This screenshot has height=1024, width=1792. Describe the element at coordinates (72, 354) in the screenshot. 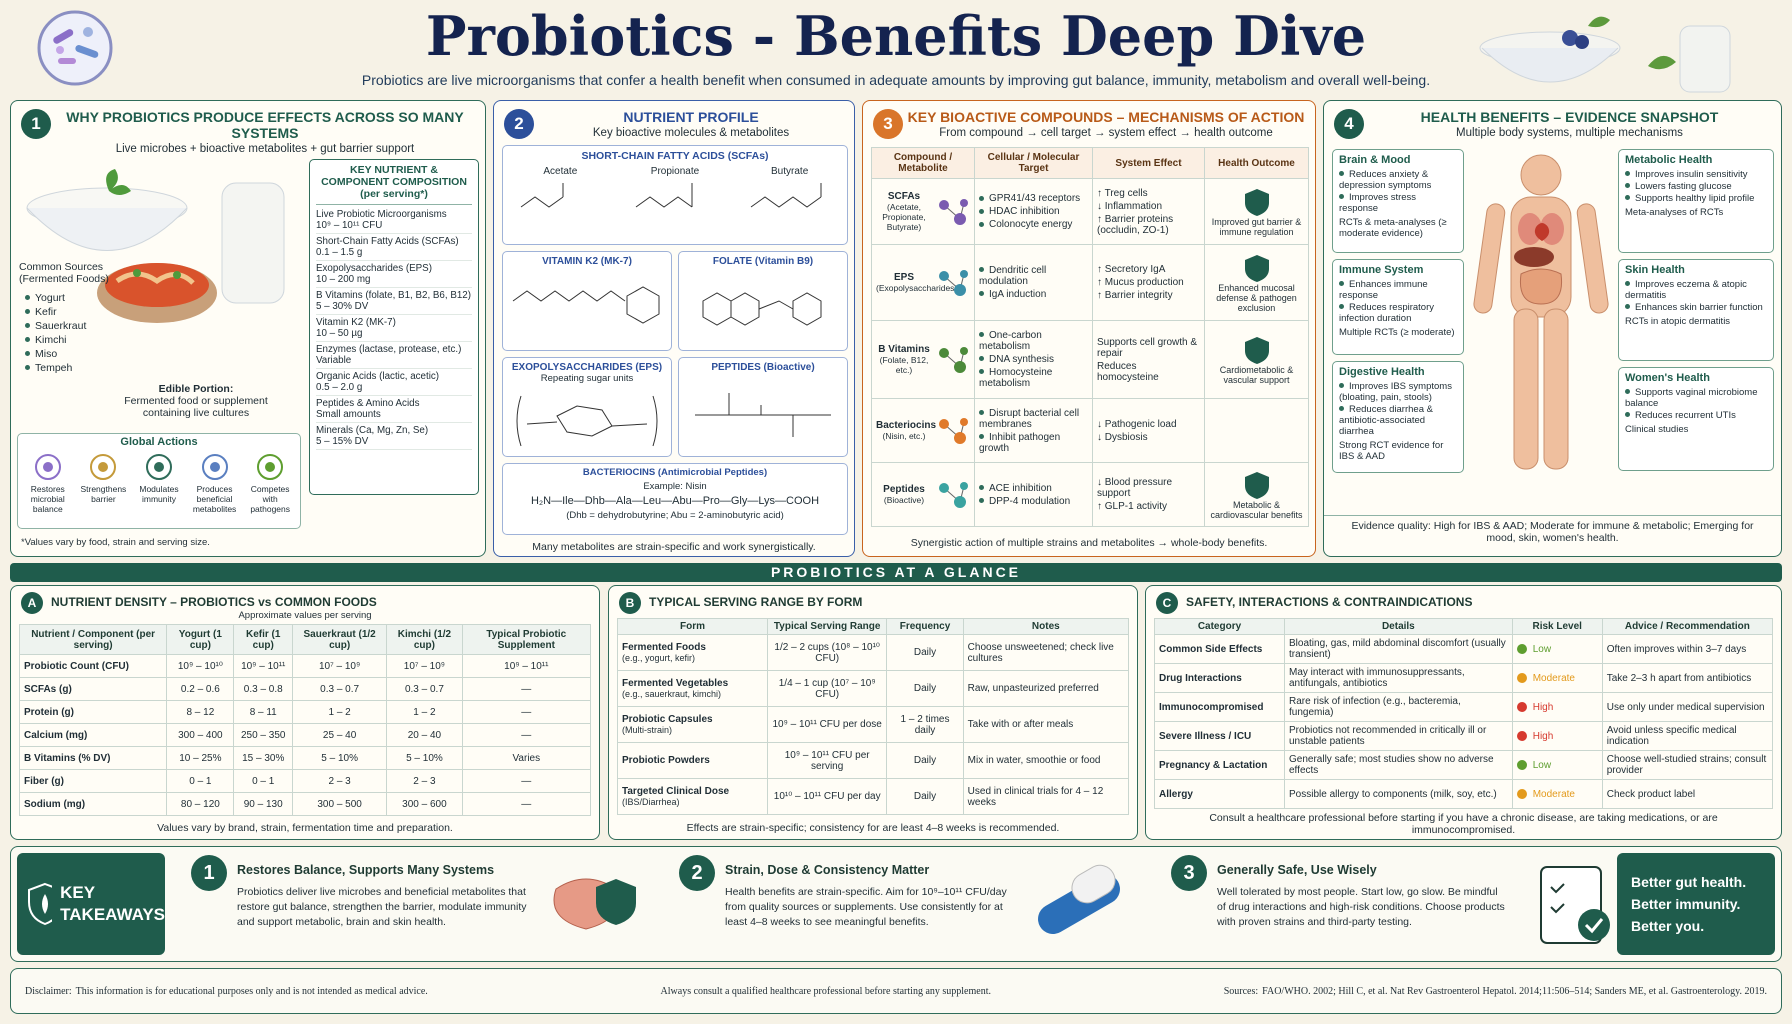

I see `bullet-item: Miso` at that location.